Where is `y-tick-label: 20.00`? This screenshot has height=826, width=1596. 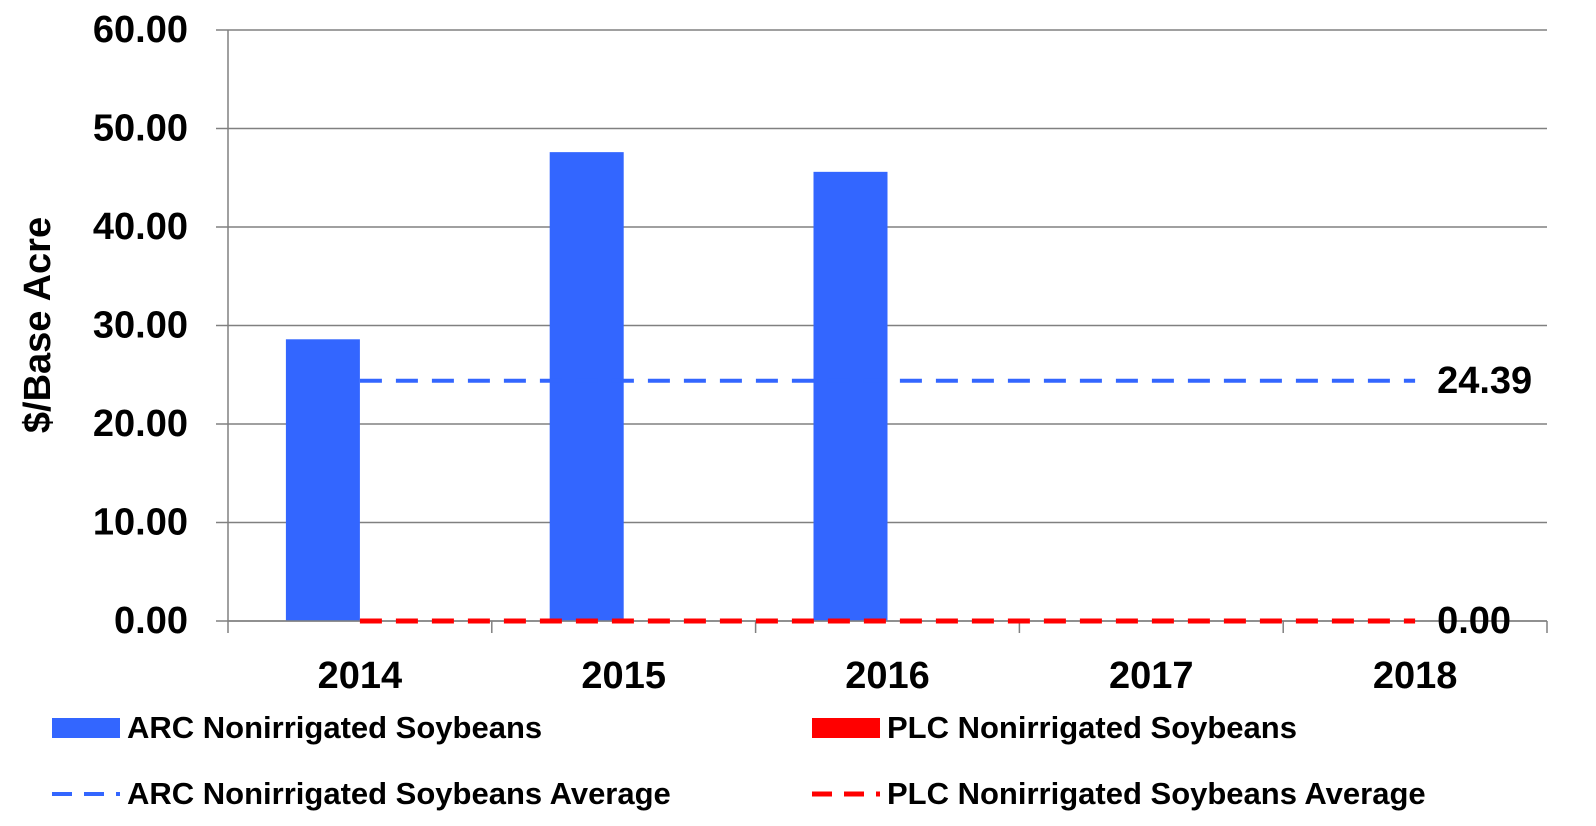
y-tick-label: 20.00 is located at coordinates (140, 424).